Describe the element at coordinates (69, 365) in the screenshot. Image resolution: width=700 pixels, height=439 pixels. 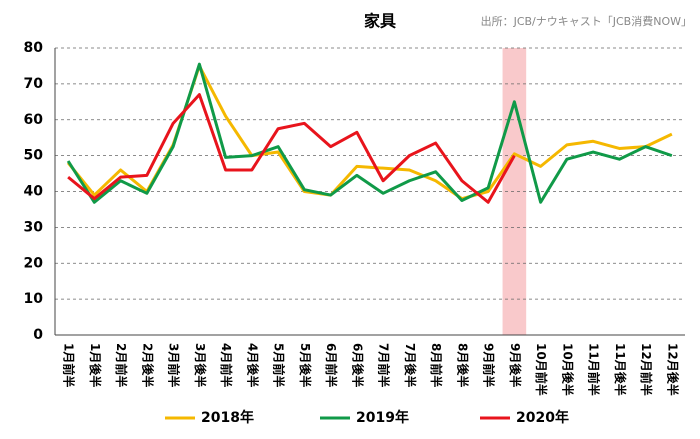
I see `x-tick-label: 1月前半` at that location.